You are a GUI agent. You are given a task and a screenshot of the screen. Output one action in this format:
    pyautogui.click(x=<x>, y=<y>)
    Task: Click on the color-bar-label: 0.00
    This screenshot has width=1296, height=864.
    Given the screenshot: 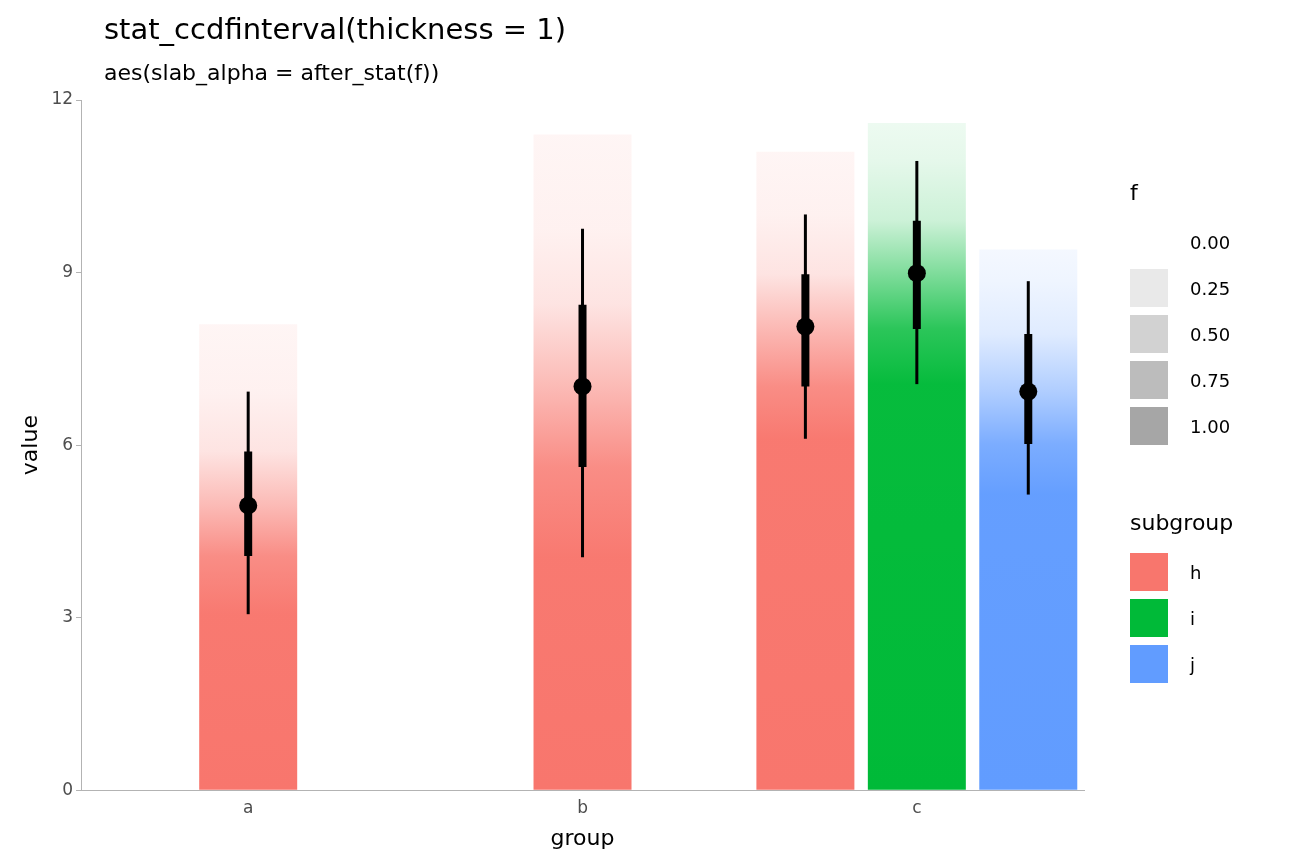 What is the action you would take?
    pyautogui.click(x=1210, y=242)
    